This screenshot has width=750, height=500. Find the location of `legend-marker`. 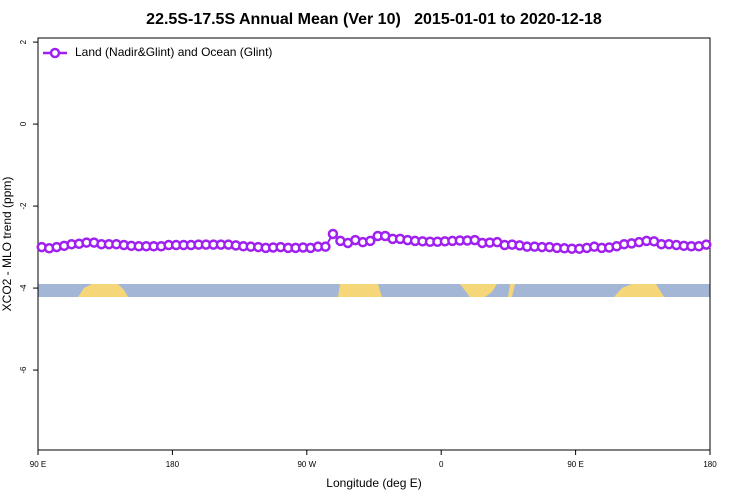

legend-marker is located at coordinates (55, 53).